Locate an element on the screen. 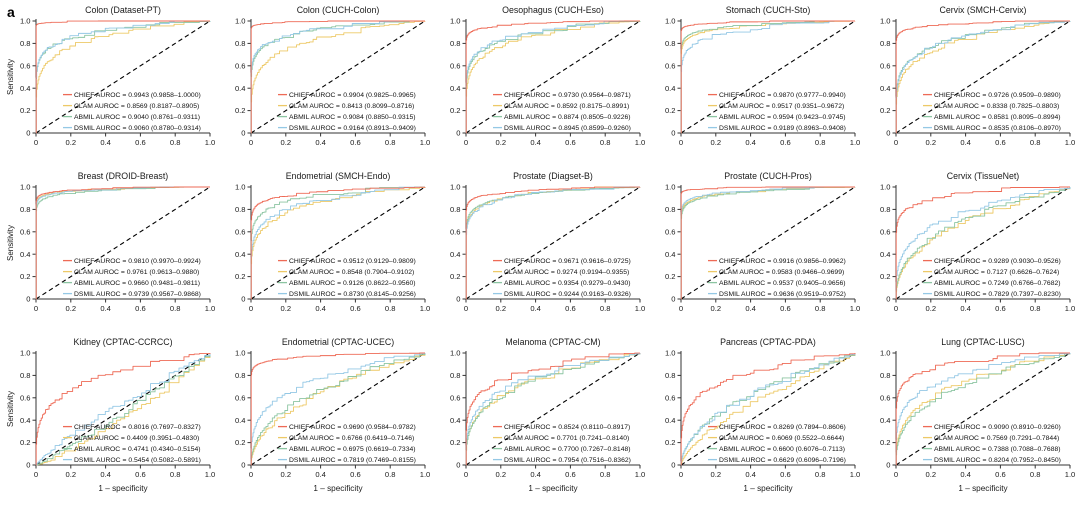  legend-label-chief: CHIEF AUROC = 0.9512 (0.9129–0.9809) is located at coordinates (352, 261).